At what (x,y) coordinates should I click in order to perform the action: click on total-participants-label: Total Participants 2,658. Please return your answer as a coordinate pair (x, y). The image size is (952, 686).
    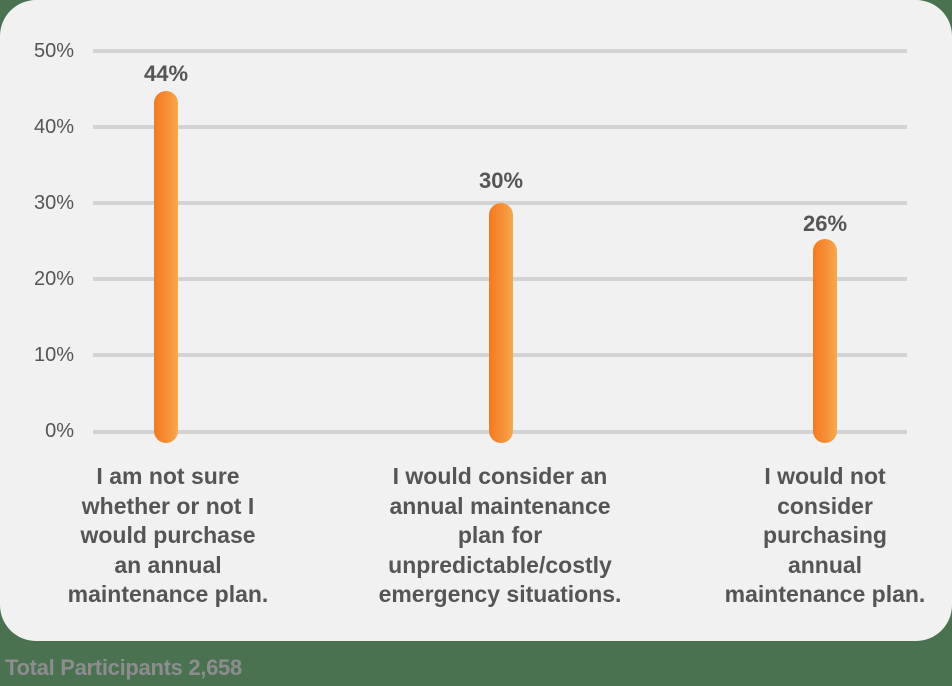
    Looking at the image, I should click on (123, 667).